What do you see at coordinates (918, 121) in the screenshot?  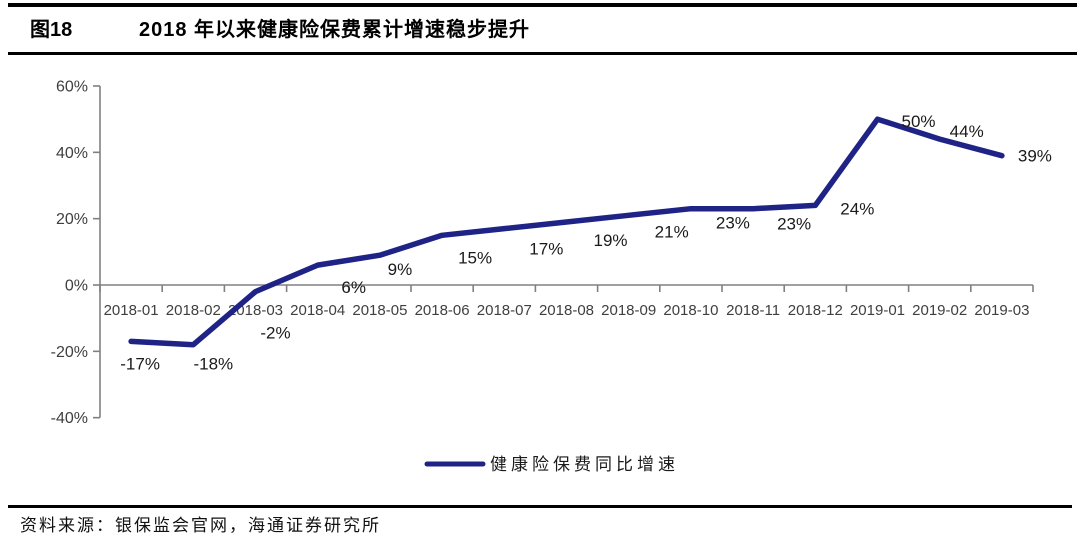 I see `data-point-label: 50%` at bounding box center [918, 121].